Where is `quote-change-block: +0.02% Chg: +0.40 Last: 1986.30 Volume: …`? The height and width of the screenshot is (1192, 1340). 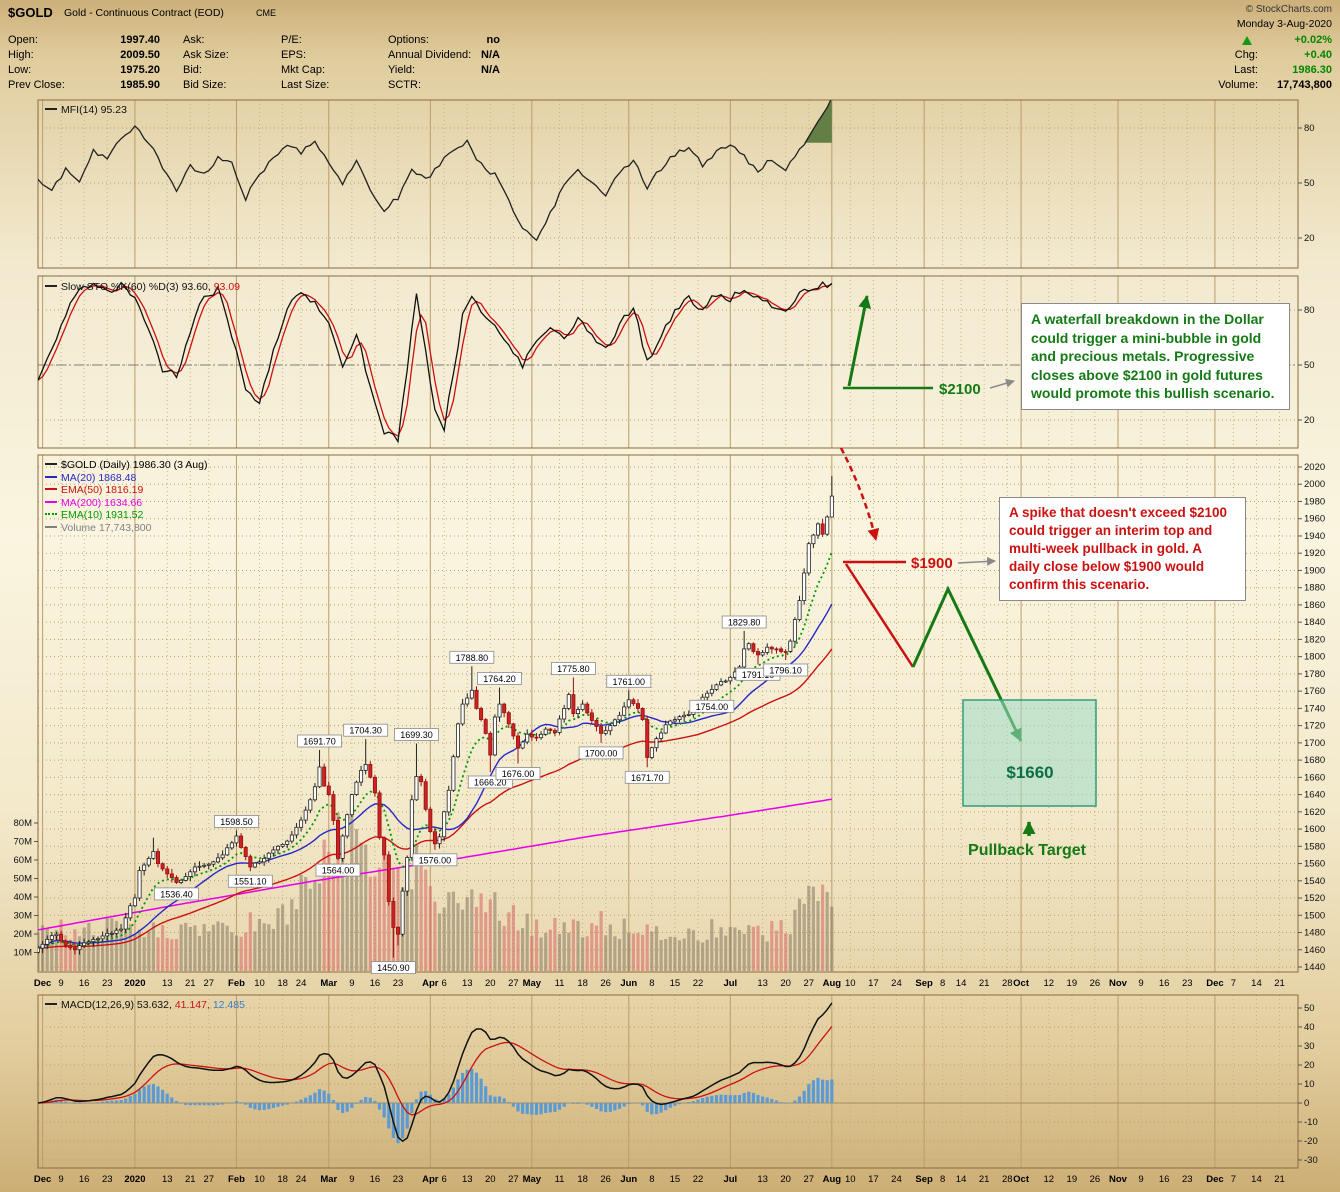
quote-change-block: +0.02% Chg: +0.40 Last: 1986.30 Volume: … is located at coordinates (1232, 63).